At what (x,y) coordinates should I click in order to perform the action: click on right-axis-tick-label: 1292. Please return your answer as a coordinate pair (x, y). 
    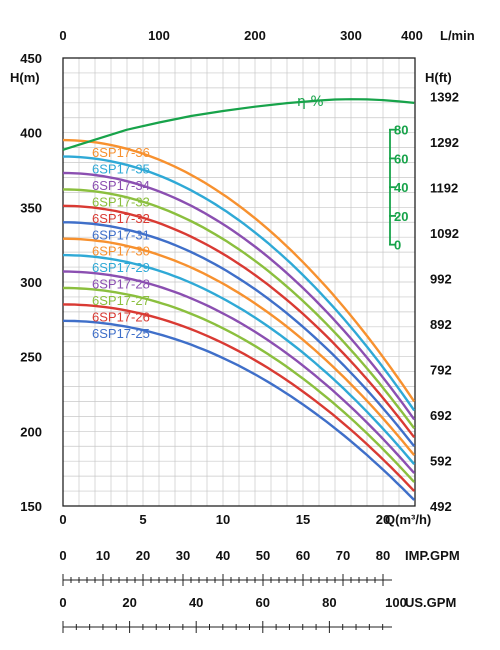
    Looking at the image, I should click on (444, 142).